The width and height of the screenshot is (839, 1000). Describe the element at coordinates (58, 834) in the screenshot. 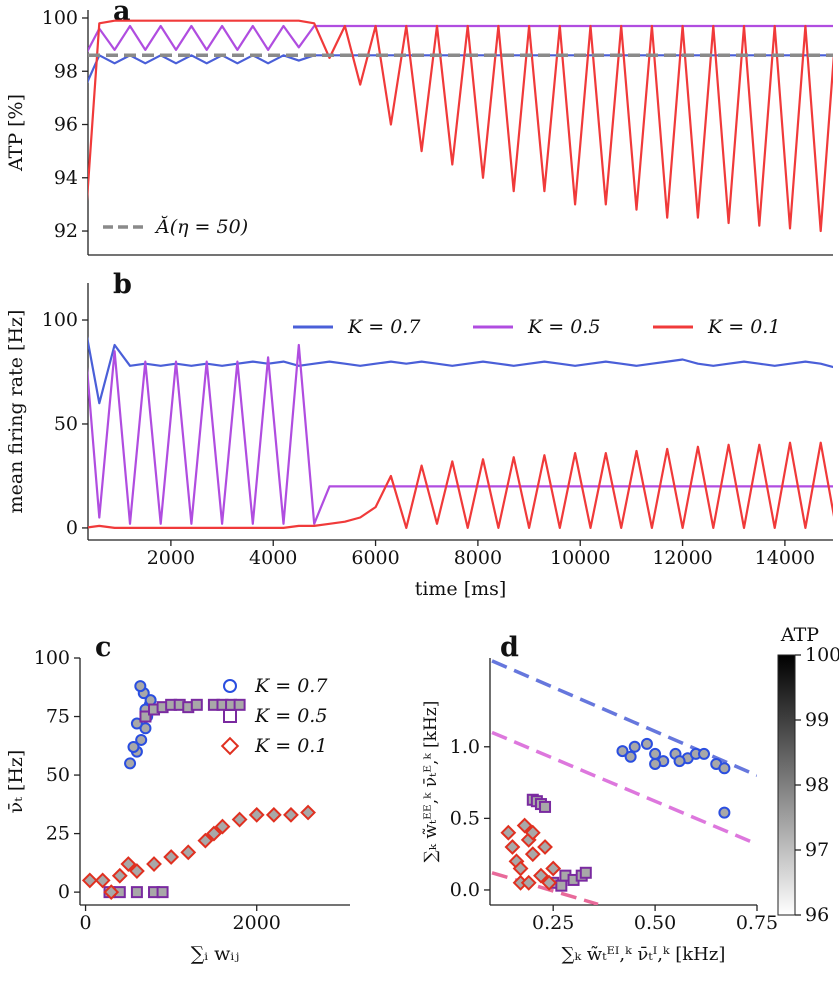

I see `y-tick-label: 25` at that location.